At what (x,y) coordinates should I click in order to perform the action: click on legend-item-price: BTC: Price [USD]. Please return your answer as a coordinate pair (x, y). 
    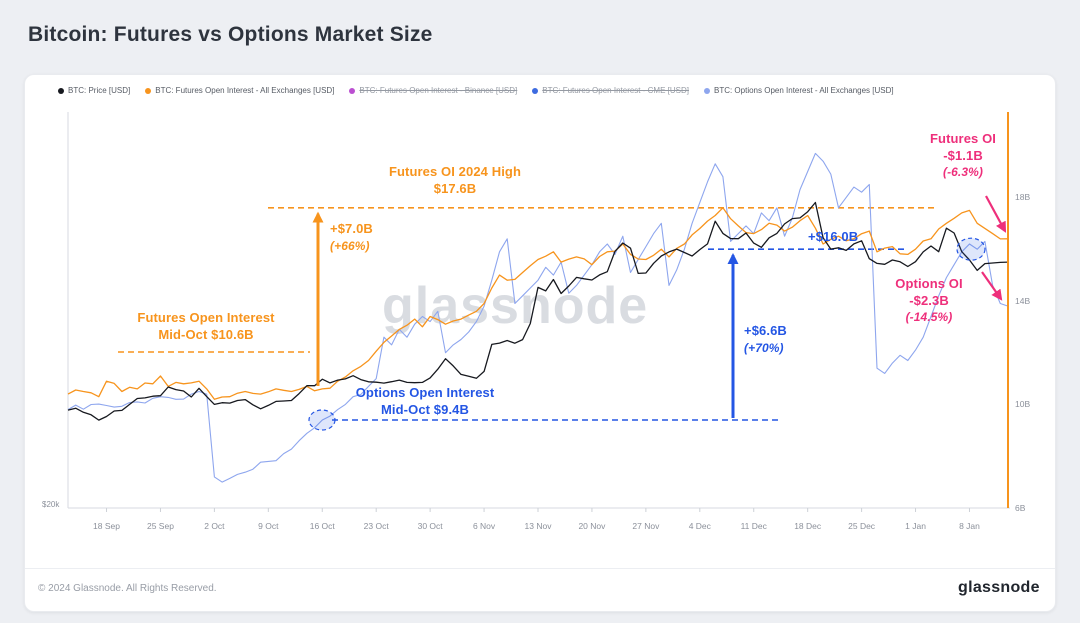
    Looking at the image, I should click on (94, 90).